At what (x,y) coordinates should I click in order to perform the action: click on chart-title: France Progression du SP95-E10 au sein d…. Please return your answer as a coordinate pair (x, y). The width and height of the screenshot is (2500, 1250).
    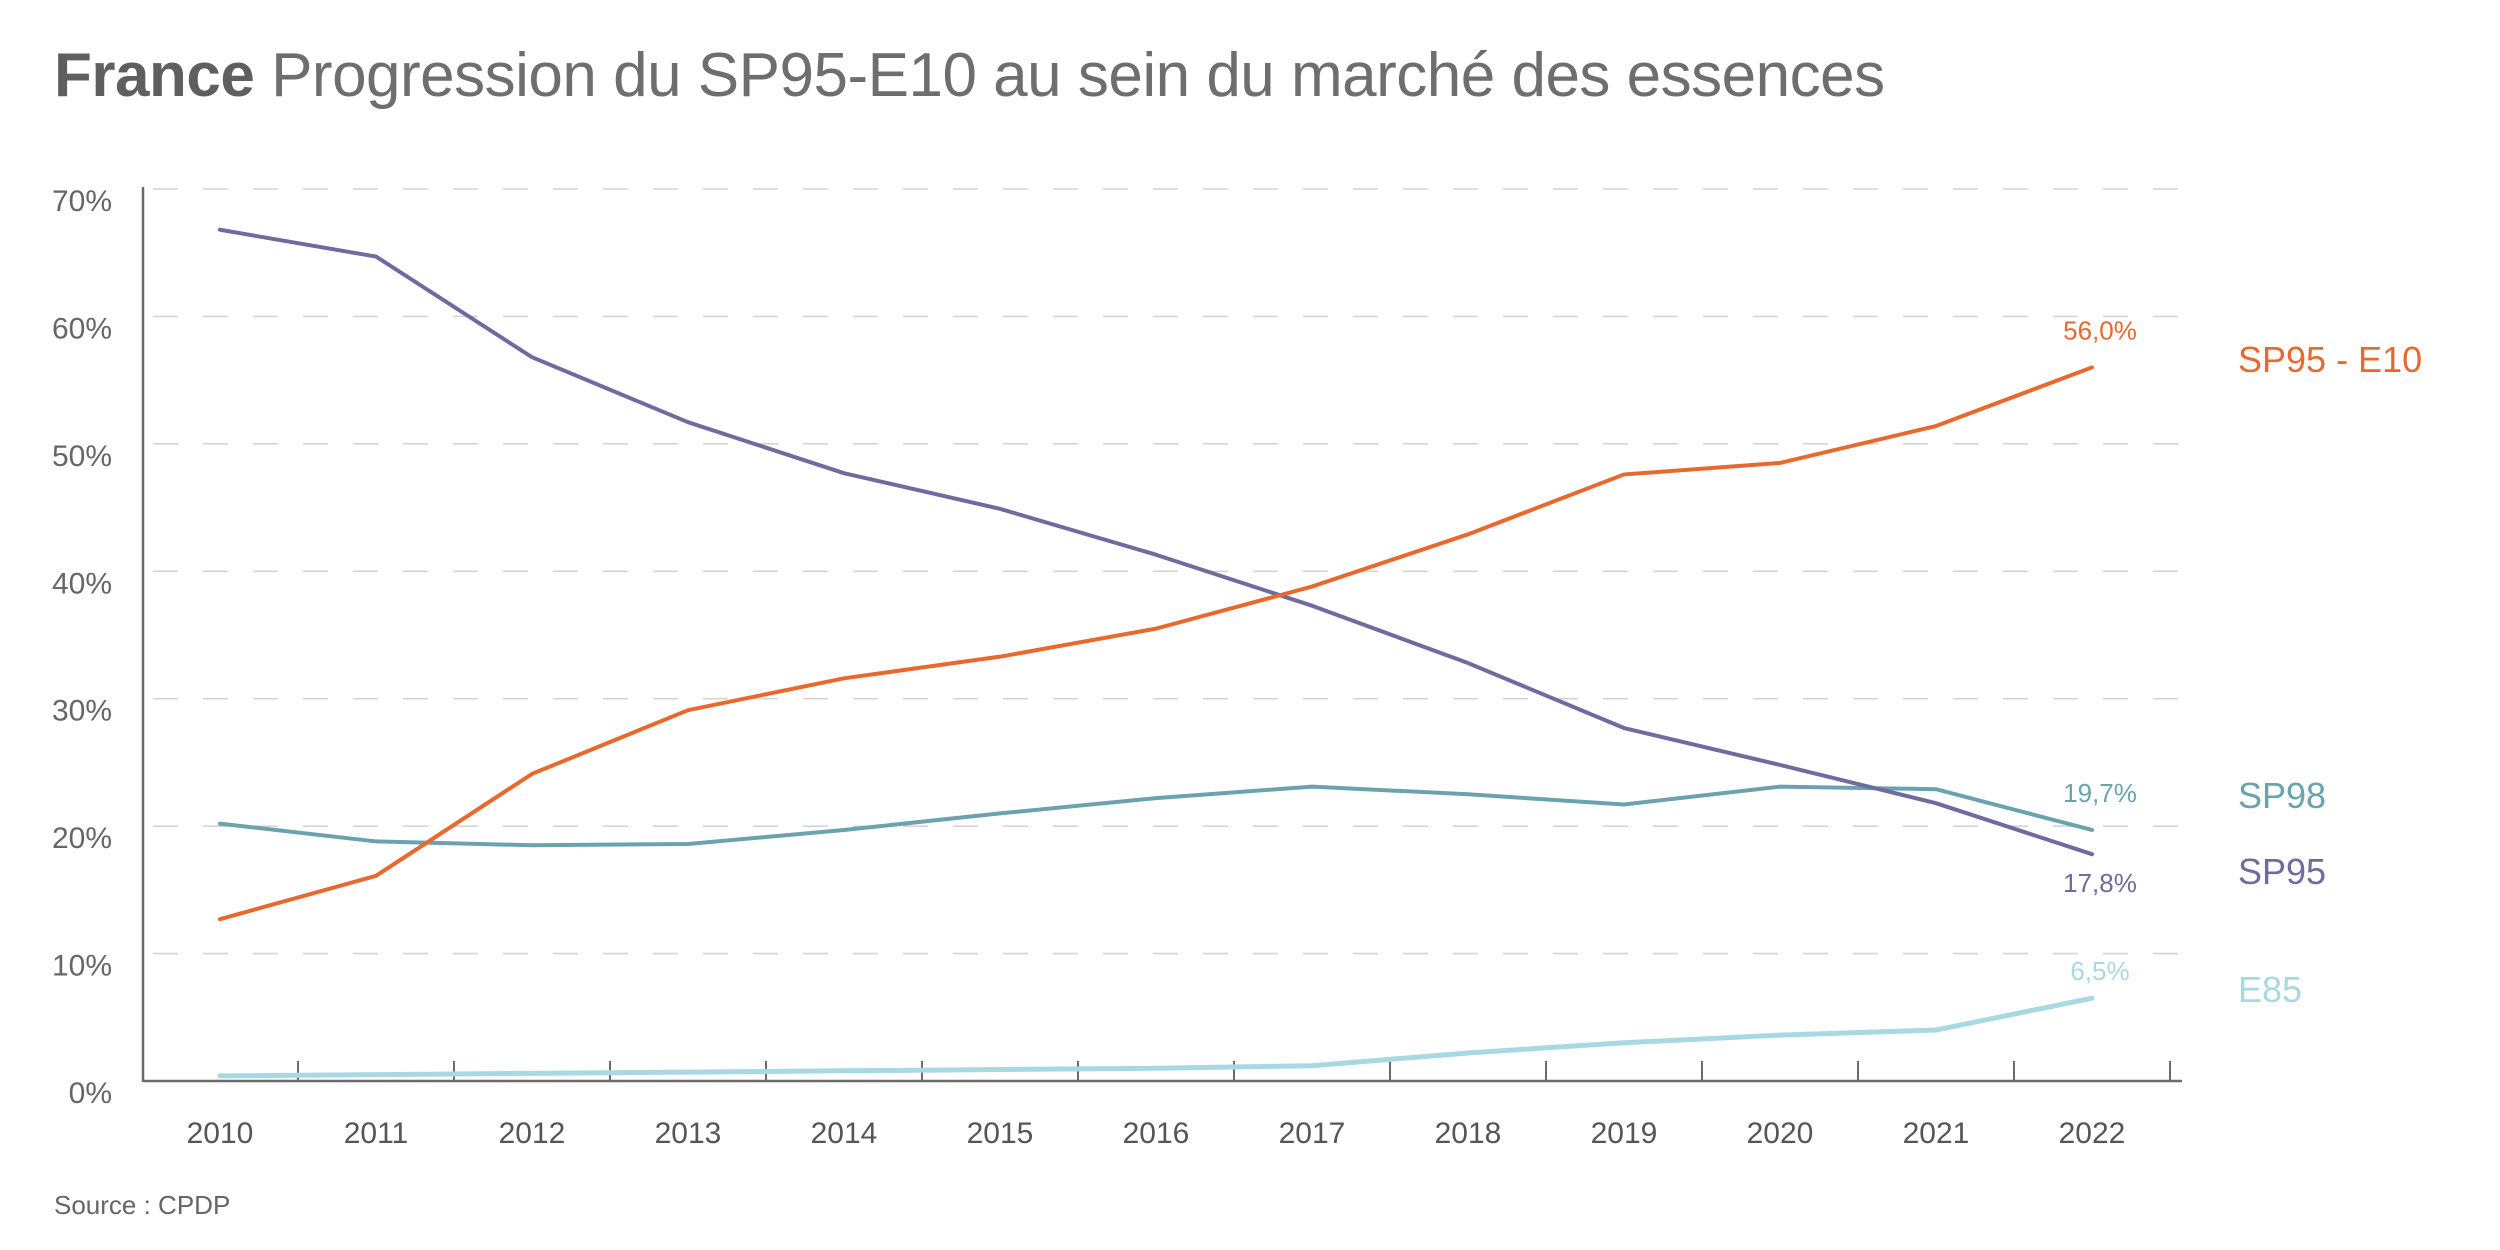
    Looking at the image, I should click on (969, 75).